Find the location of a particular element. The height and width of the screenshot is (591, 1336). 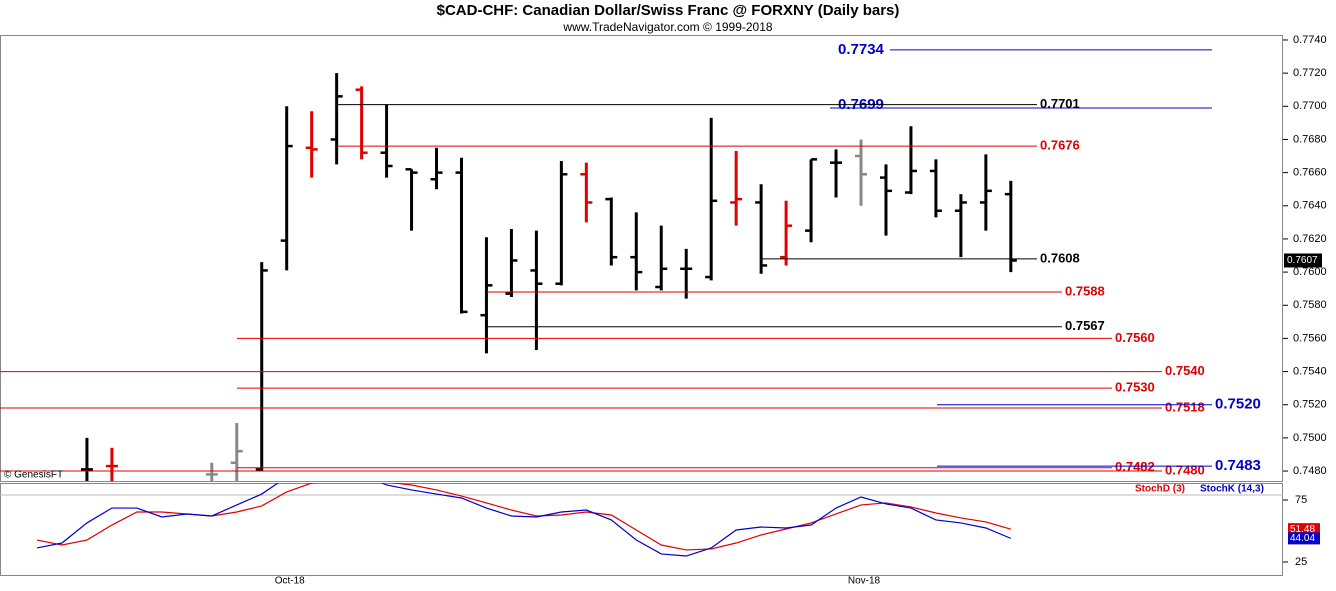

level-label: 0.7530 is located at coordinates (1135, 387).